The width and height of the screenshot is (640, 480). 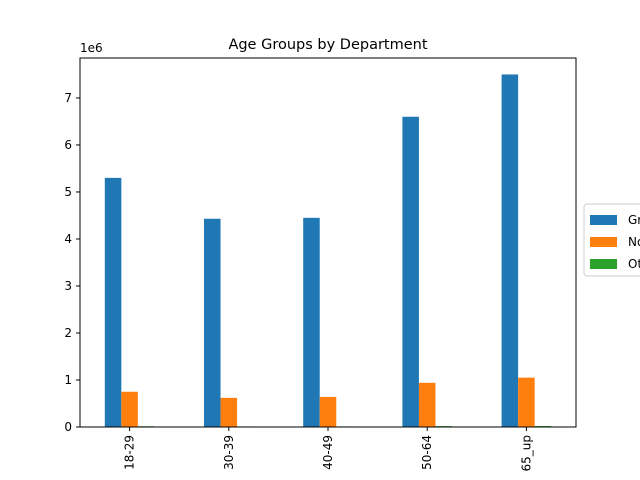 I want to click on chart-title: Age Groups by Department, so click(x=327, y=45).